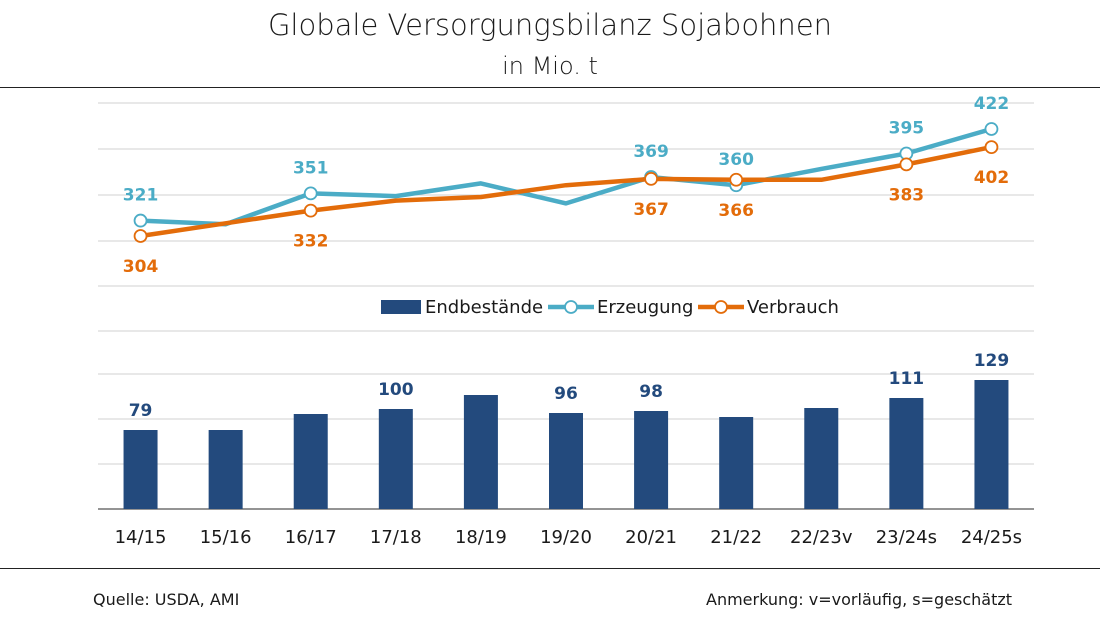 Image resolution: width=1100 pixels, height=638 pixels. What do you see at coordinates (141, 537) in the screenshot?
I see `x-tick-label: 14/15` at bounding box center [141, 537].